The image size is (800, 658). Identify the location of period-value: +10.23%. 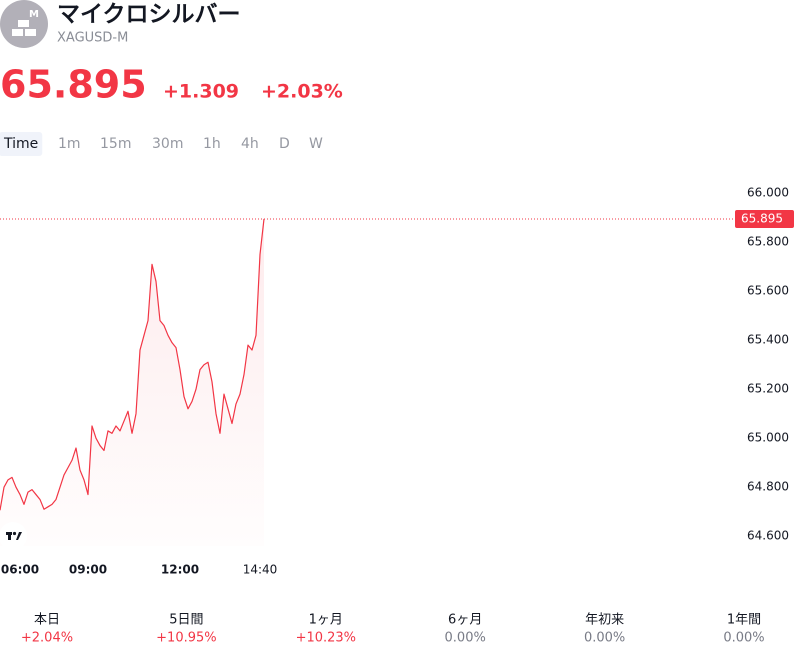
(326, 638).